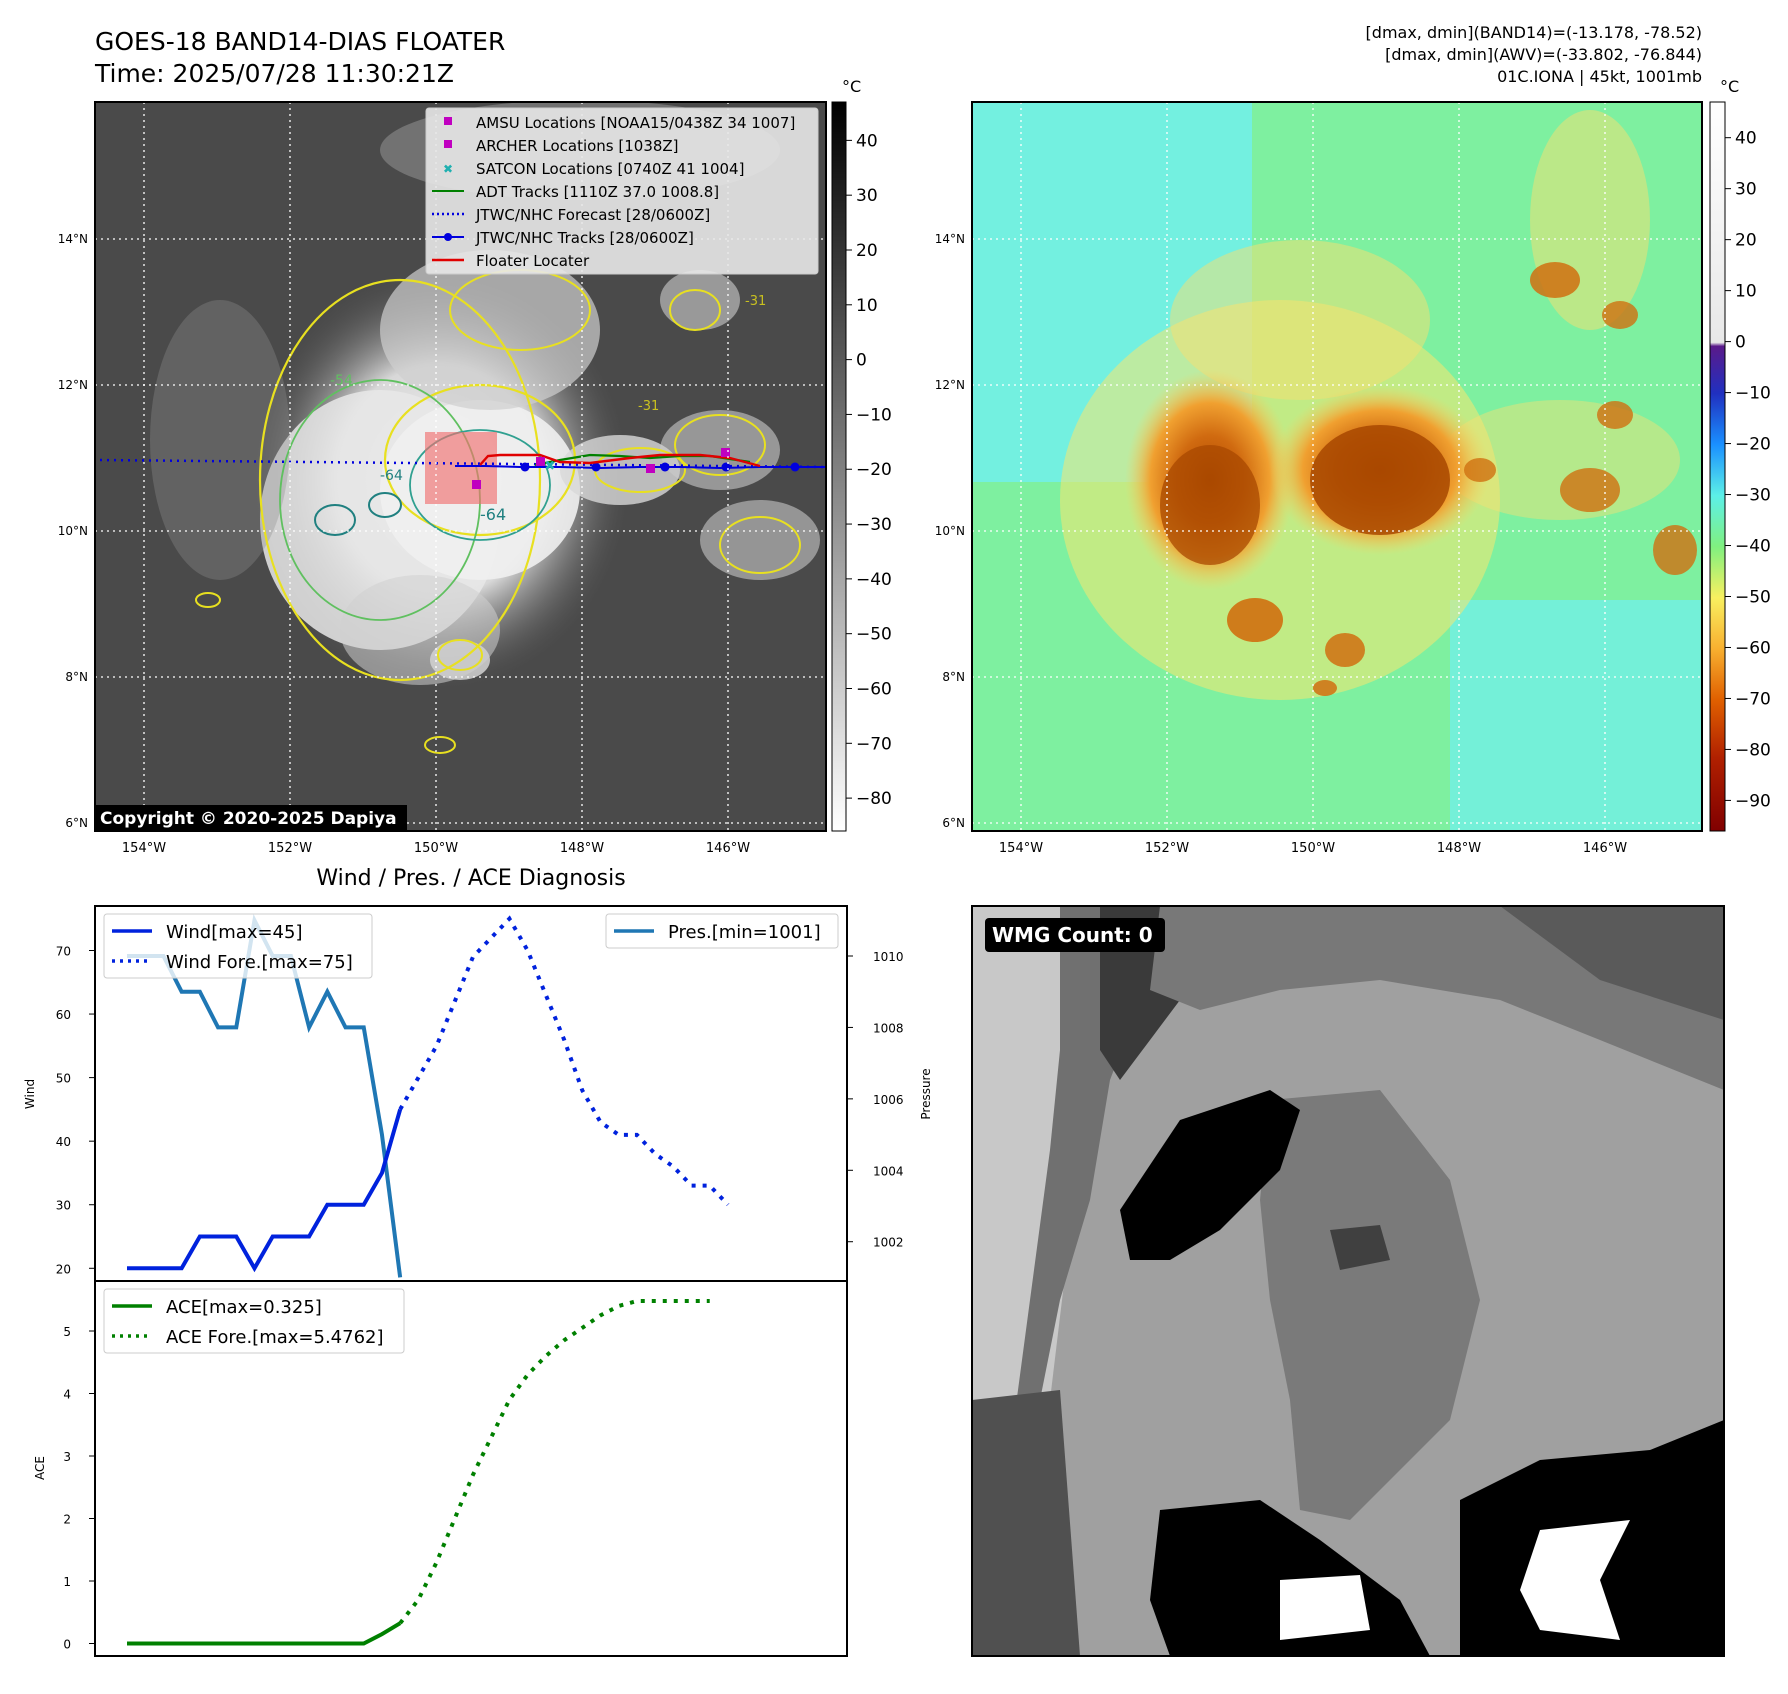  I want to click on pressure-legend: Pres.[min=1001], so click(722, 931).